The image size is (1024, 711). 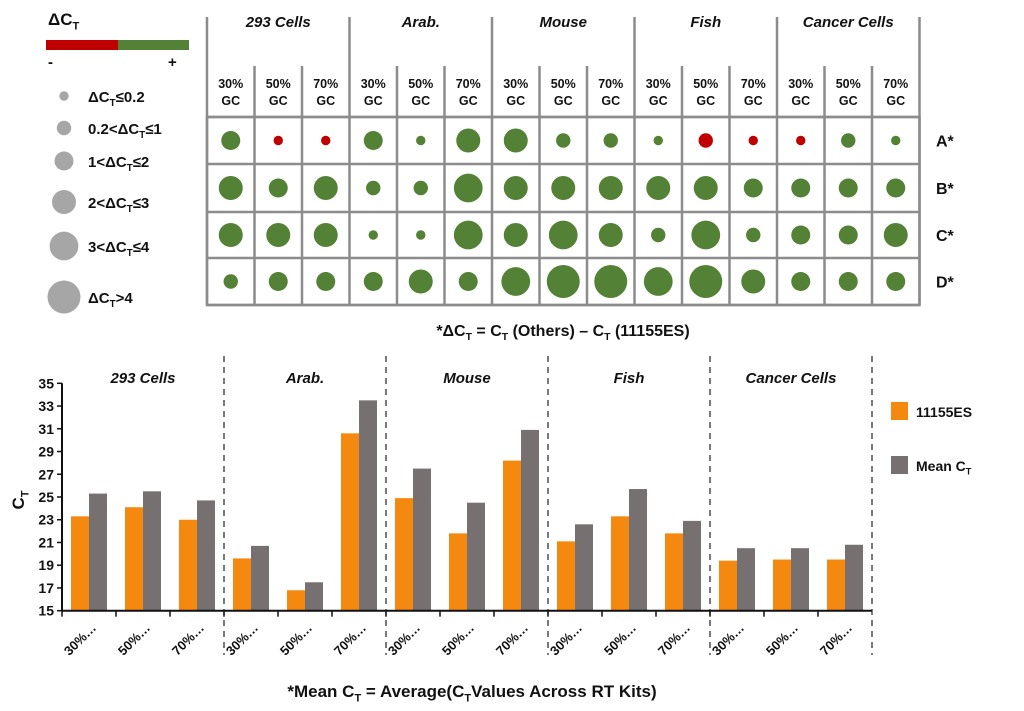 What do you see at coordinates (46, 383) in the screenshot?
I see `y-tick-label: 35` at bounding box center [46, 383].